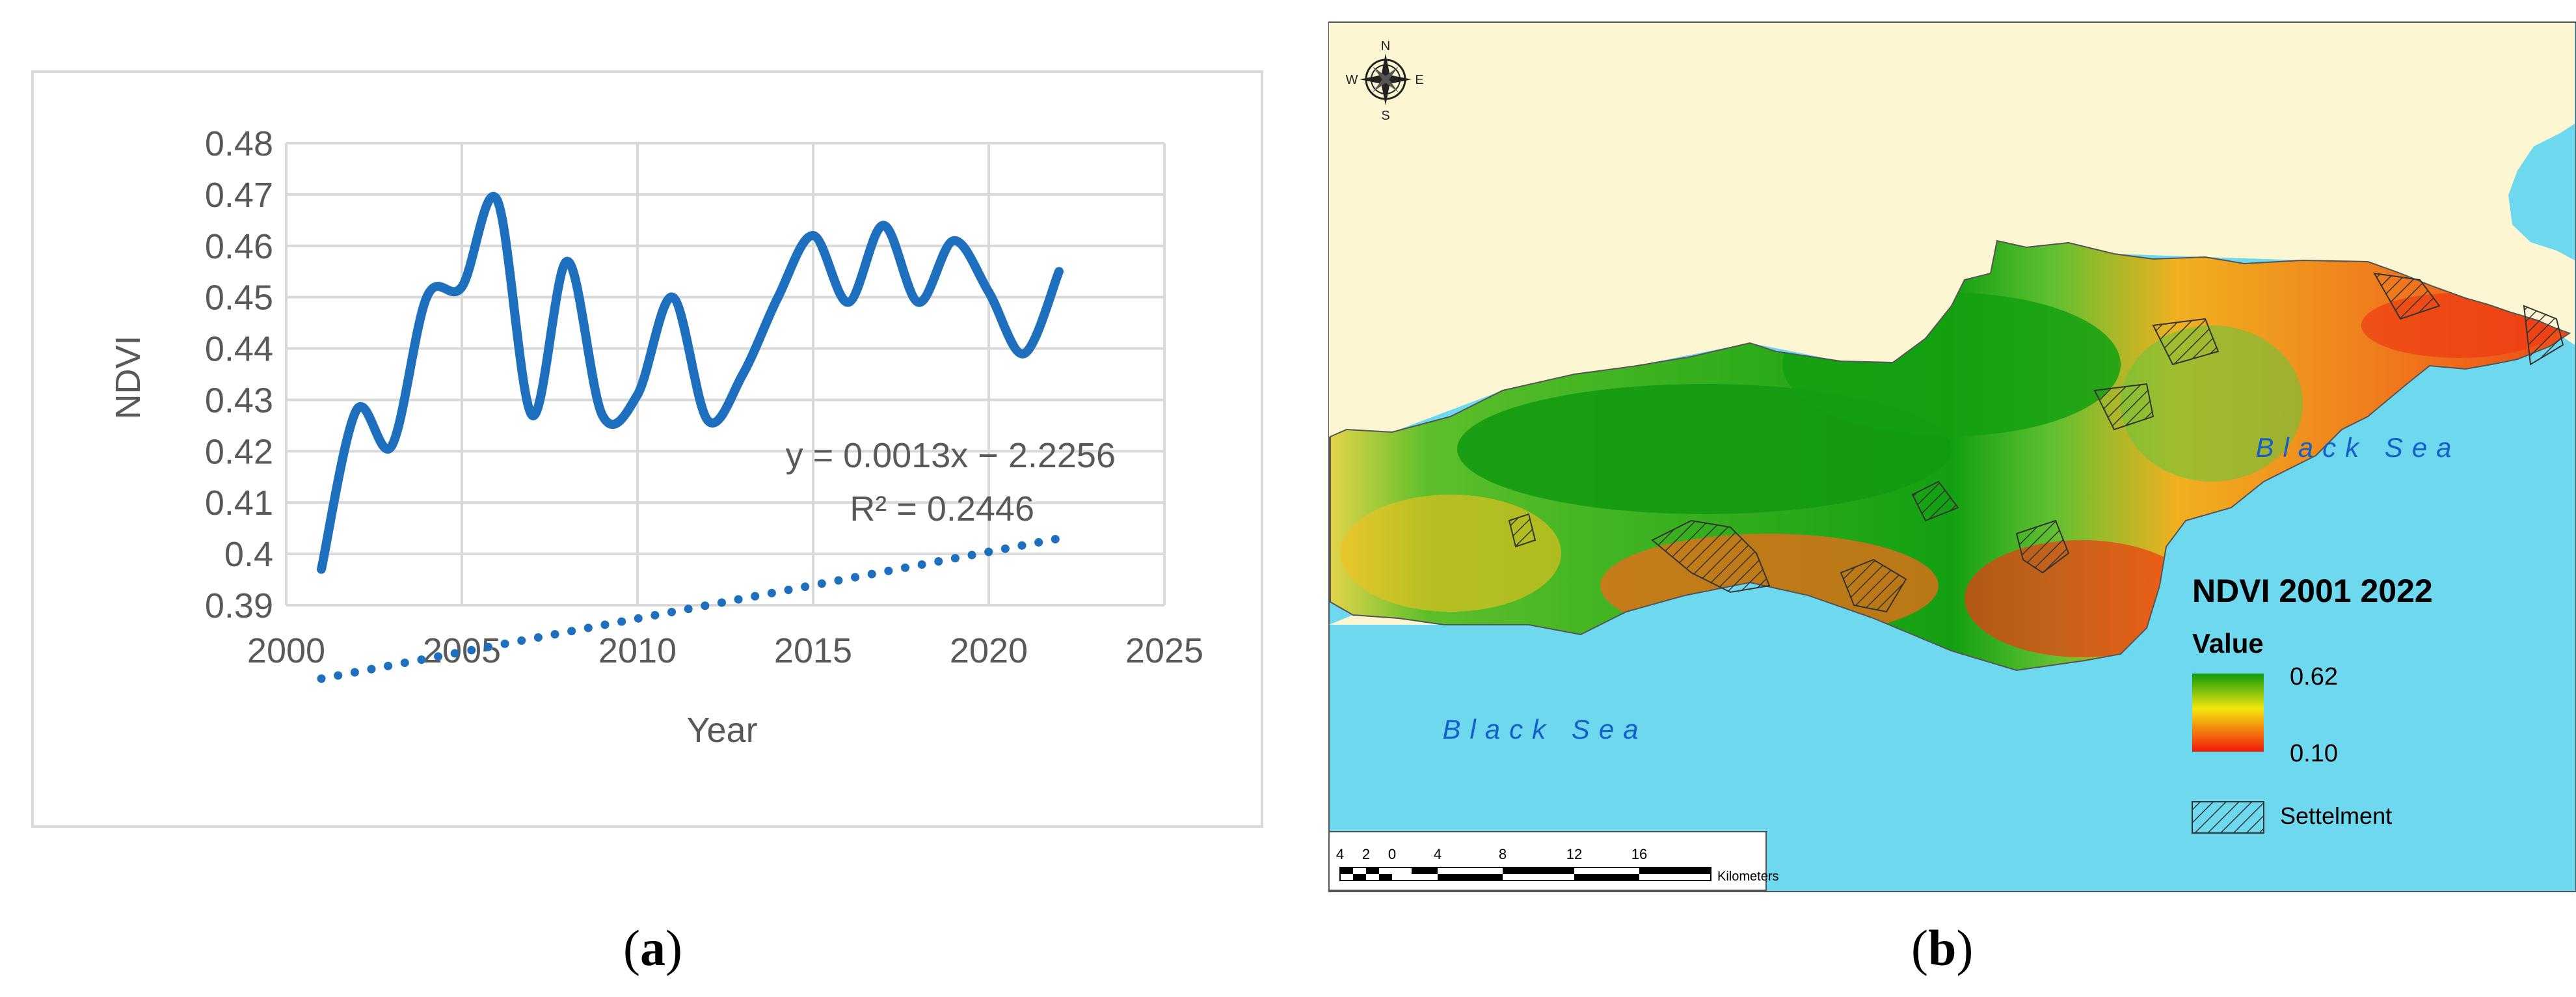 The height and width of the screenshot is (997, 2576). I want to click on legend-value-heading: Value, so click(2228, 643).